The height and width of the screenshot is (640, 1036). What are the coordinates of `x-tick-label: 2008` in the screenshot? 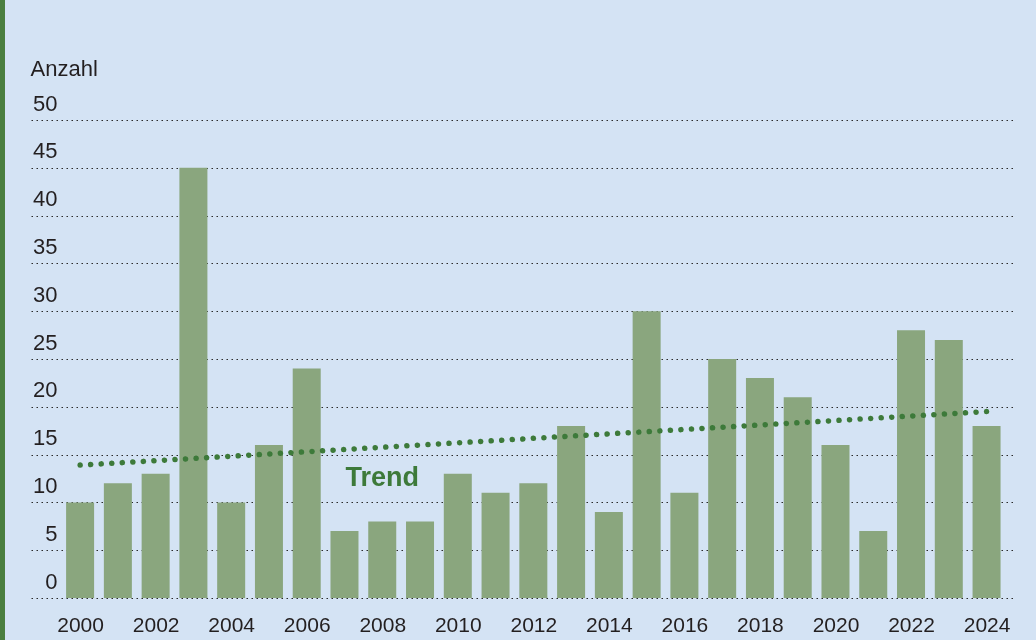 It's located at (383, 624).